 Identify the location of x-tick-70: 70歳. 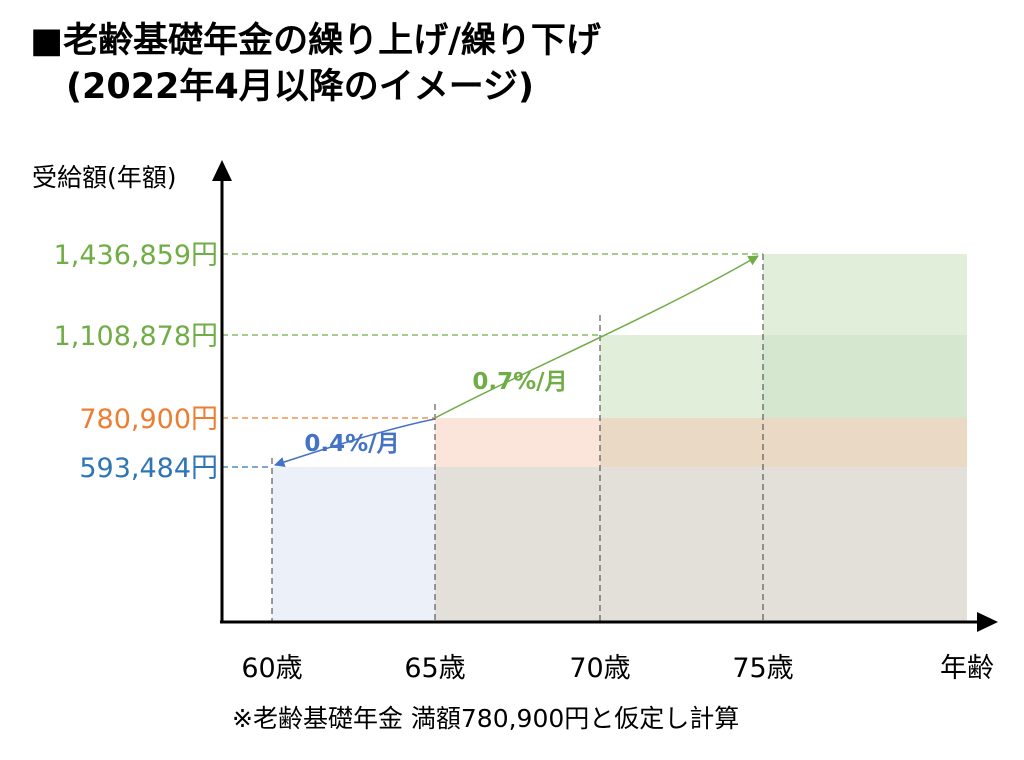
(599, 668).